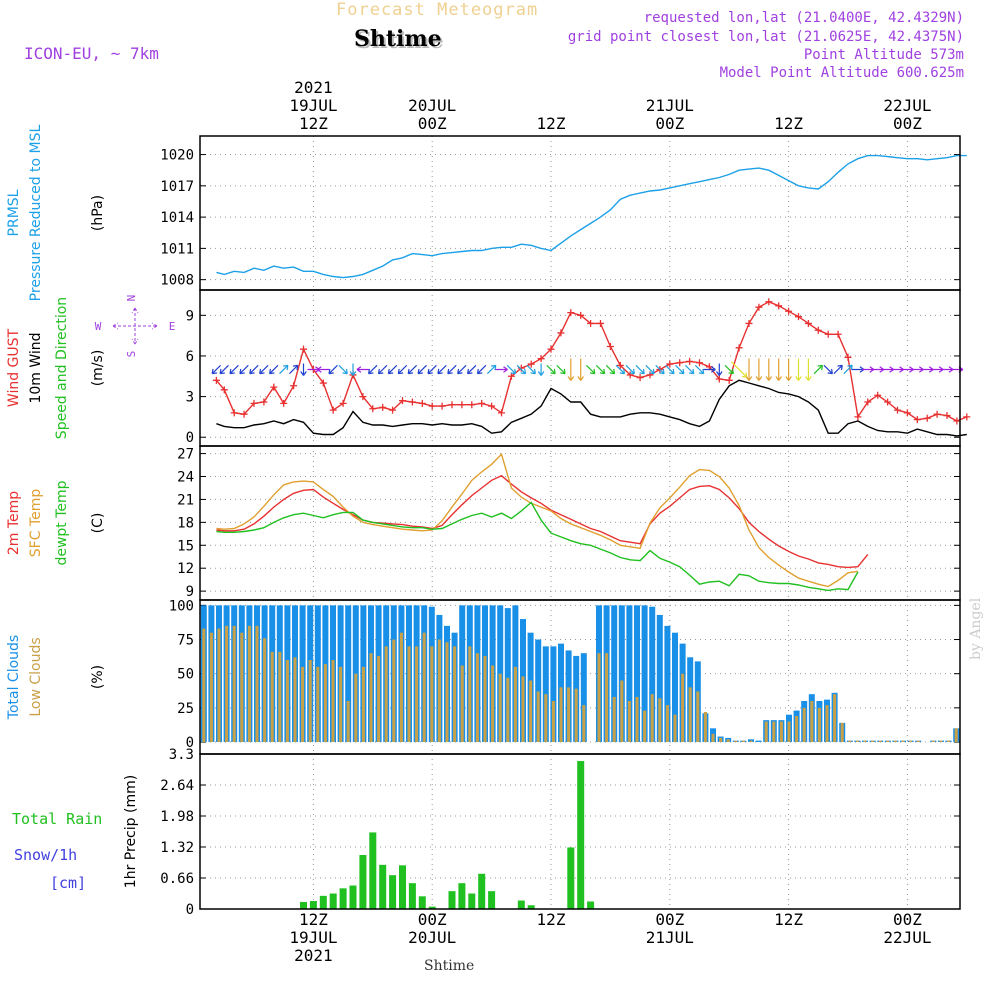 This screenshot has height=1000, width=1000. What do you see at coordinates (580, 677) in the screenshot?
I see `panel-frame-clouds` at bounding box center [580, 677].